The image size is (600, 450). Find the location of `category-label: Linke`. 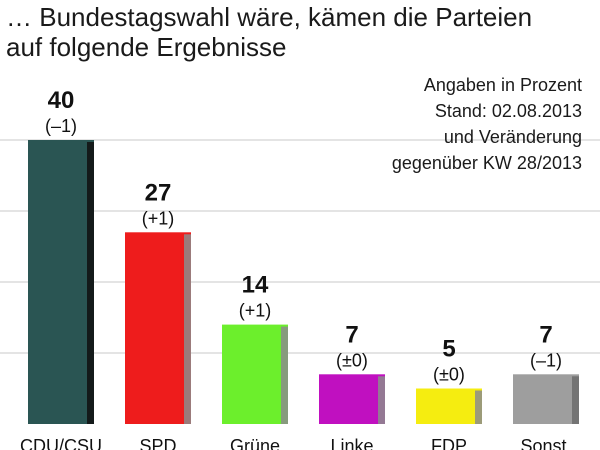

category-label: Linke is located at coordinates (351, 443).